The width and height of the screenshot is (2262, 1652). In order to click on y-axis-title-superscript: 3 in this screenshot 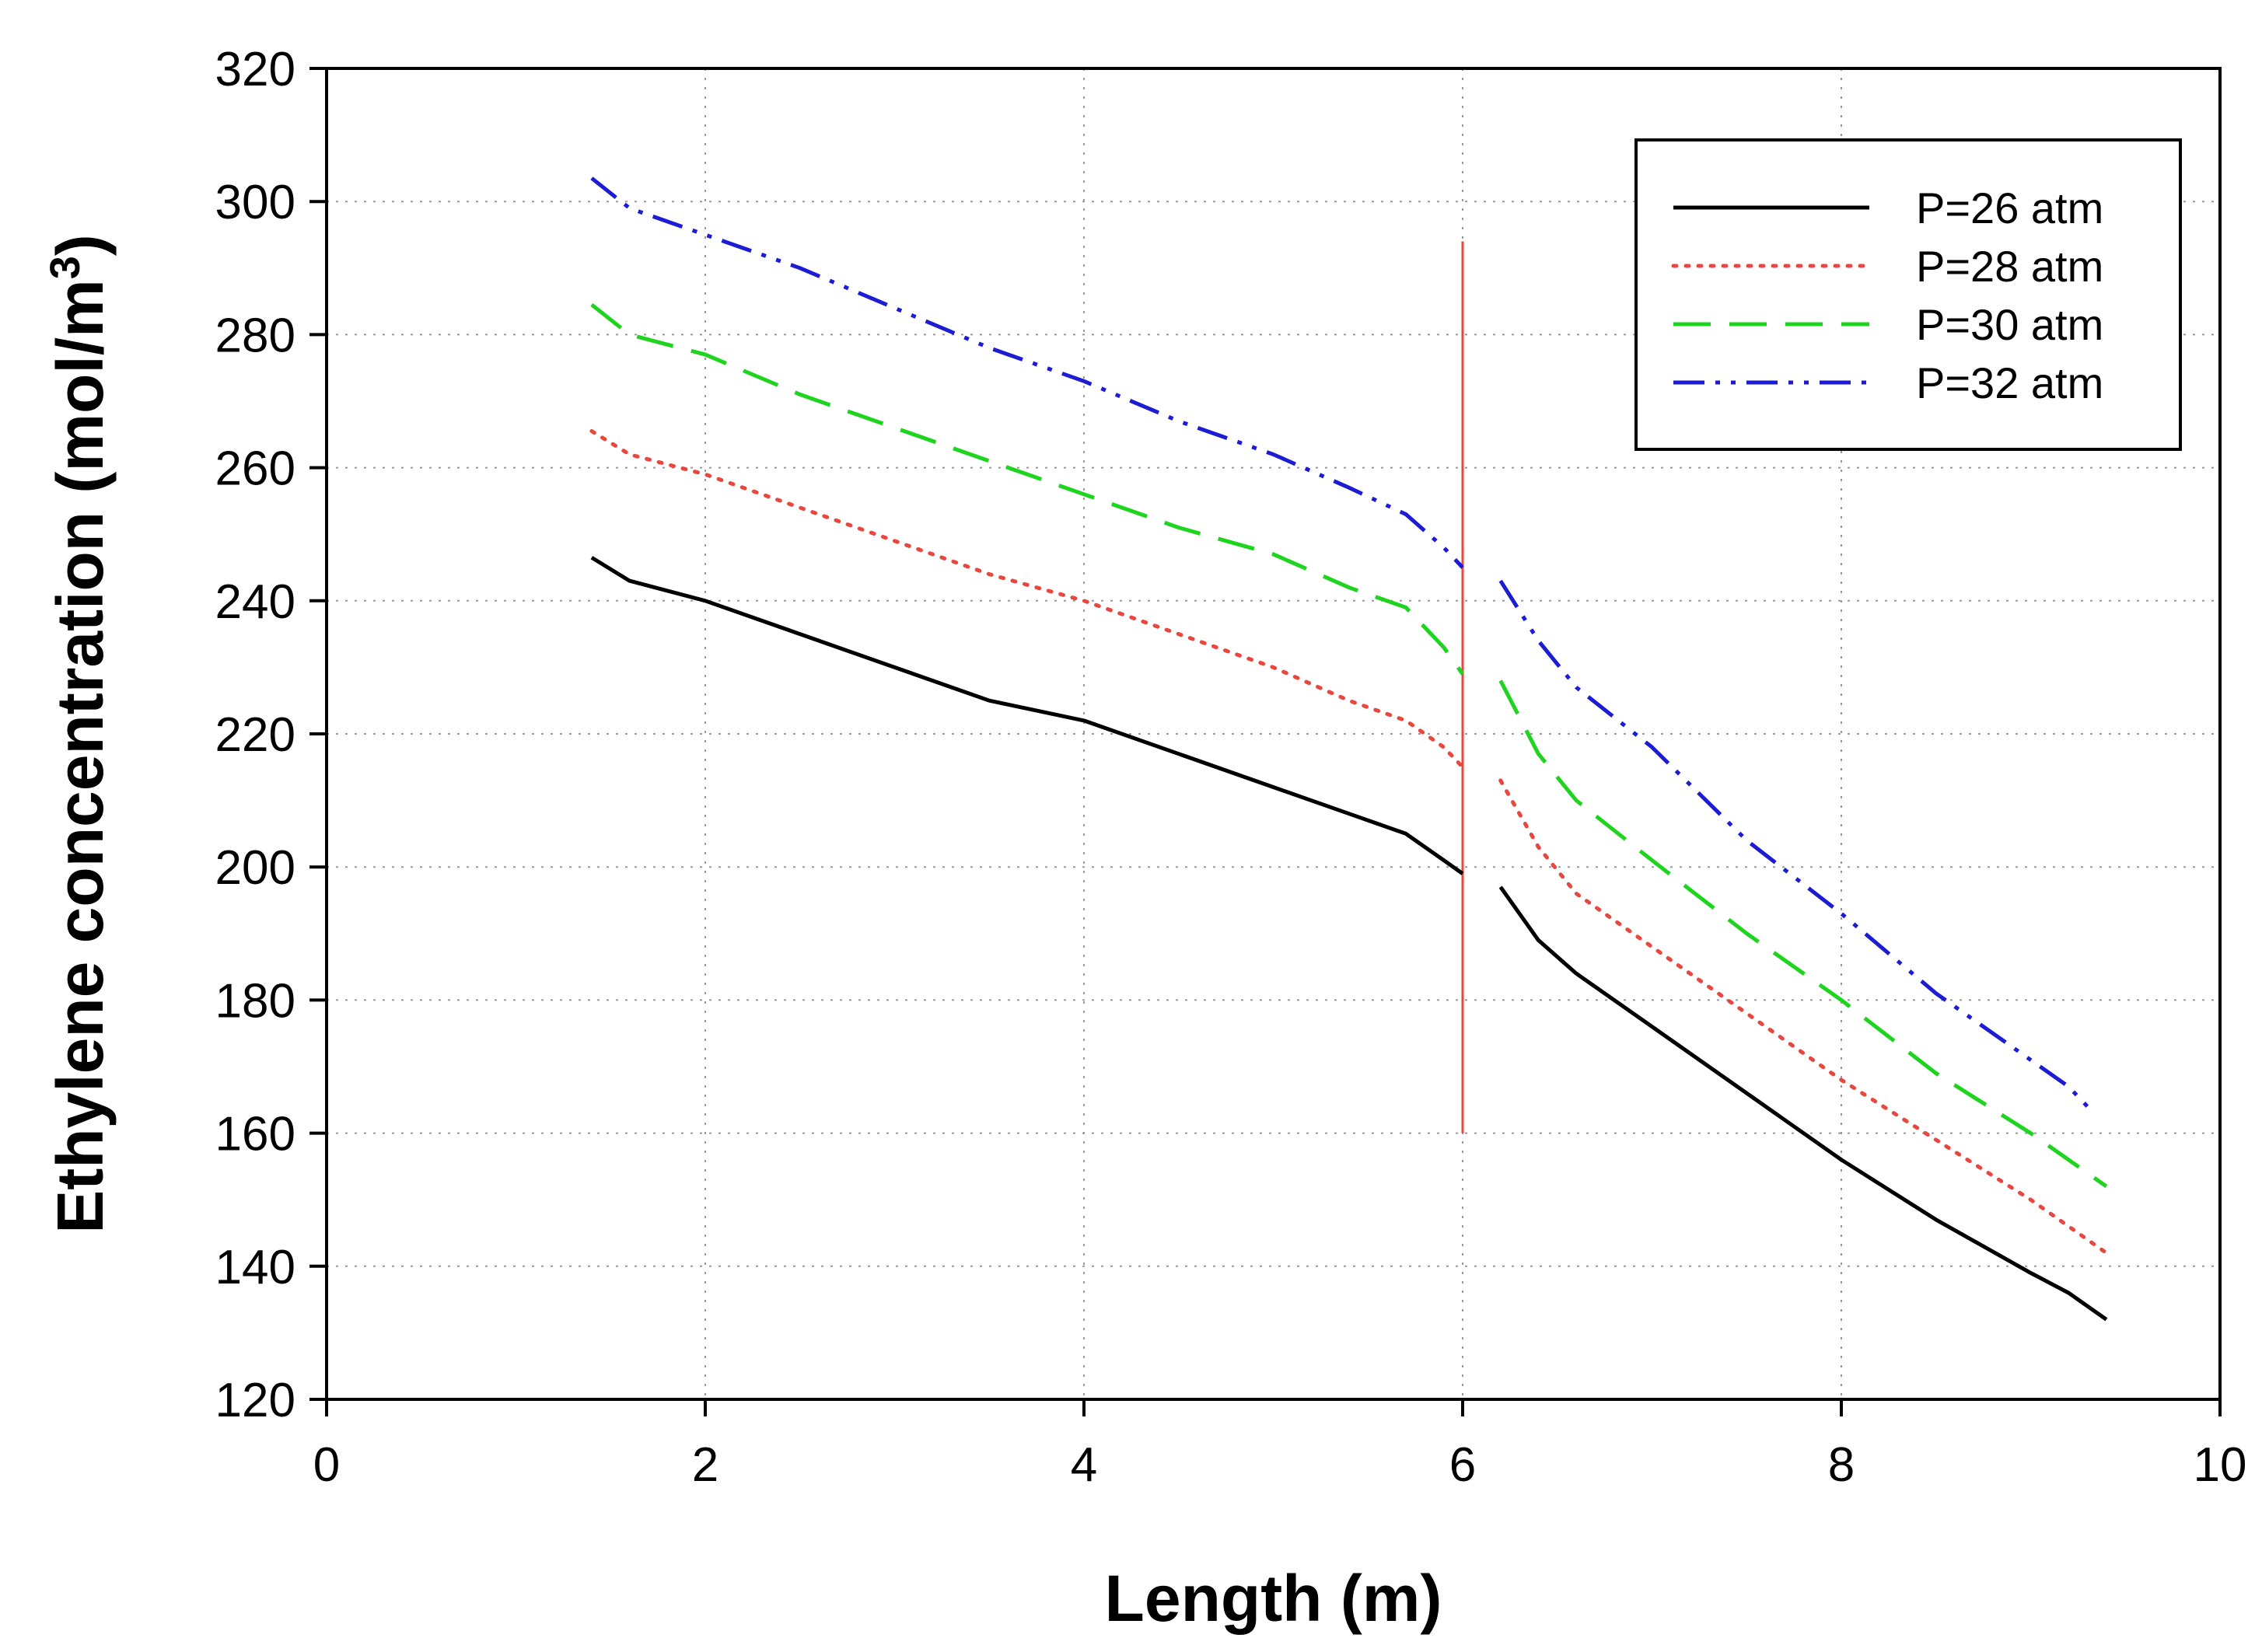, I will do `click(65, 267)`.